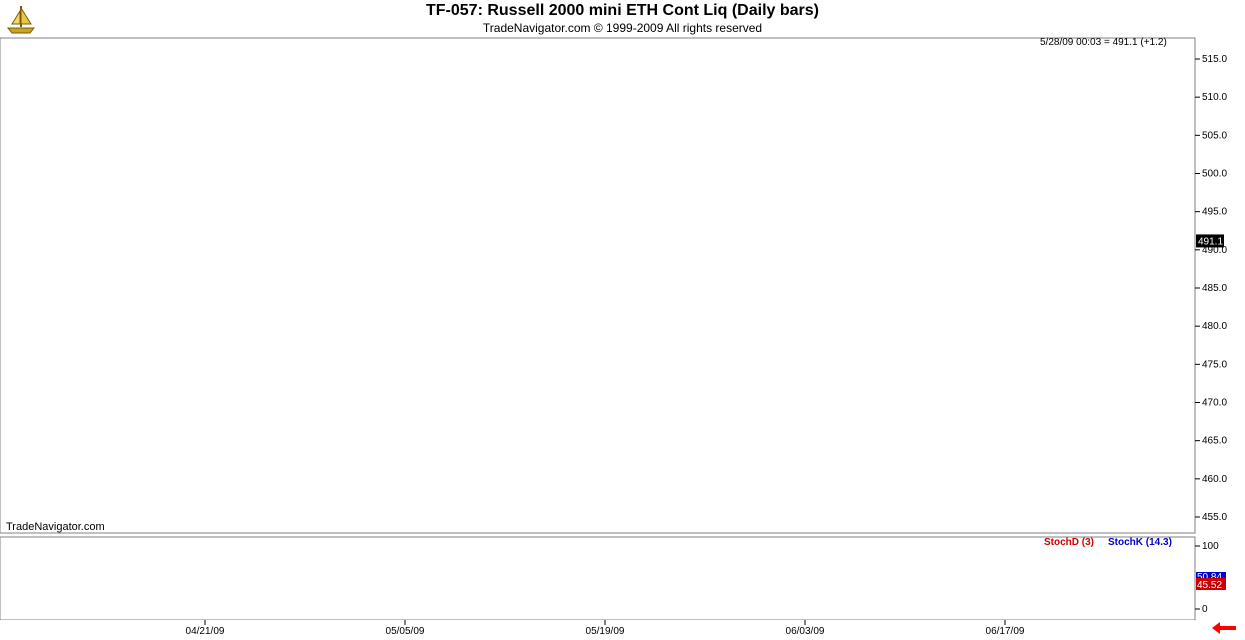  What do you see at coordinates (1103, 42) in the screenshot?
I see `quote-readout: 5/28/09 00:03 = 491.1 (+1.2)` at bounding box center [1103, 42].